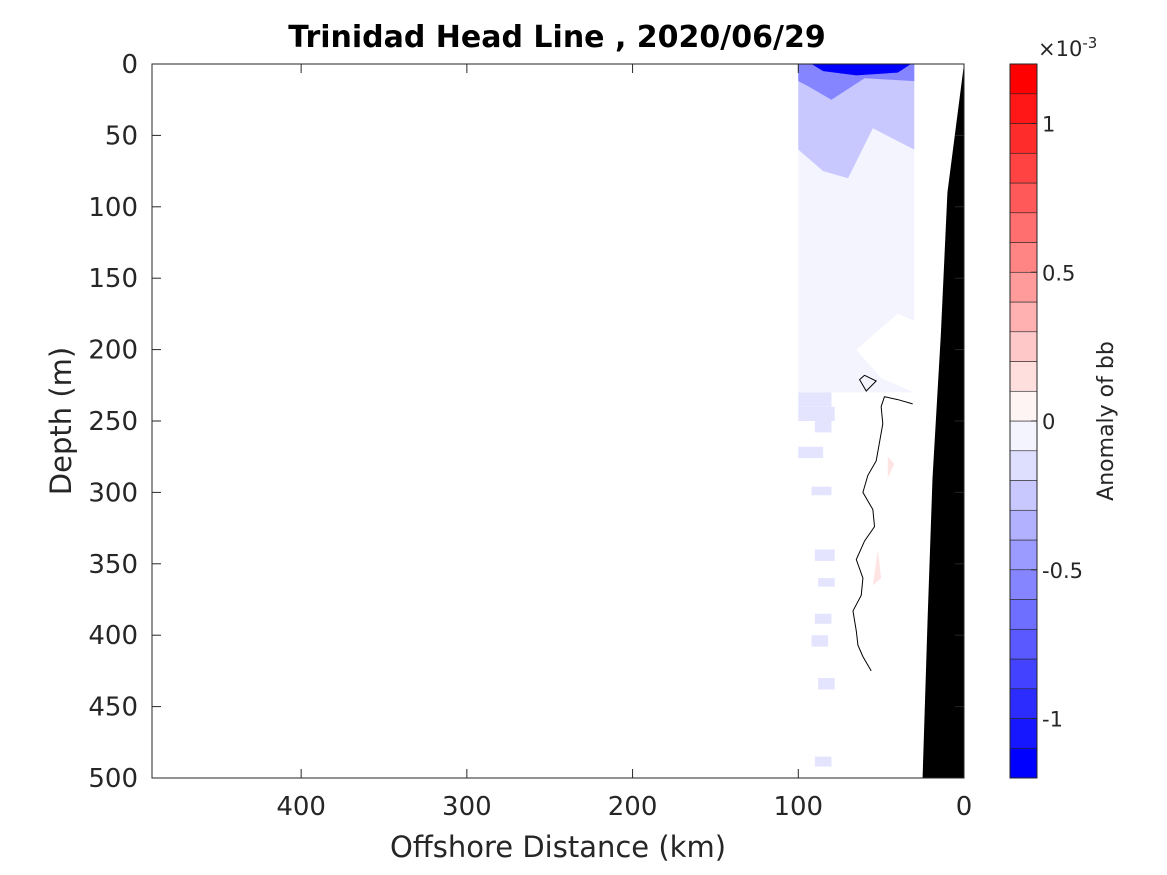 This screenshot has width=1167, height=875. I want to click on colorbar-tick-label: 0, so click(1048, 422).